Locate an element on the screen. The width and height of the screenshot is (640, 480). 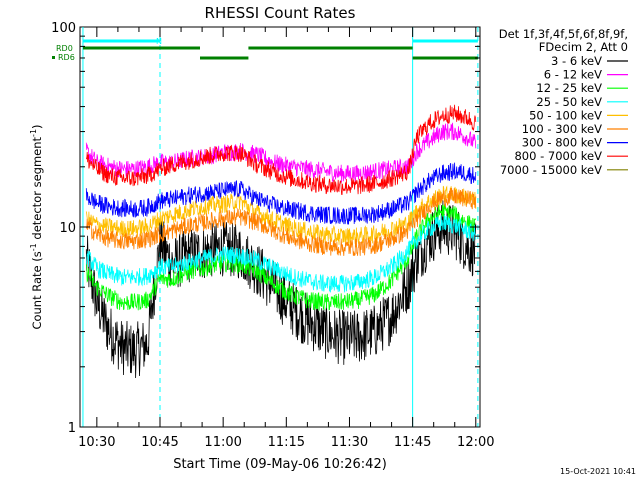
atten-marker-n: N is located at coordinates (159, 41).